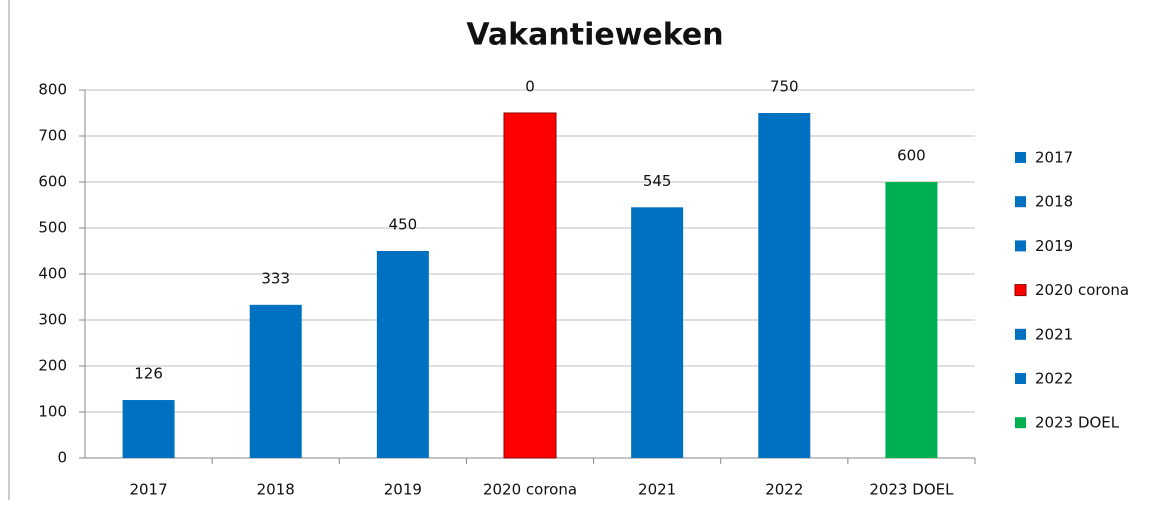 Image resolution: width=1170 pixels, height=508 pixels. Describe the element at coordinates (62, 458) in the screenshot. I see `y-tick-label: 0` at that location.